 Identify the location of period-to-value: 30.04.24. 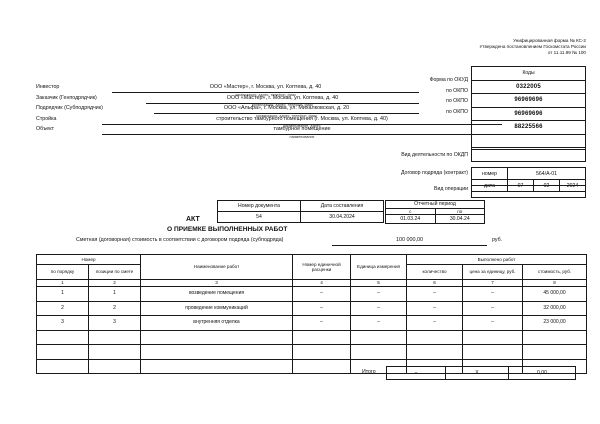
(459, 219).